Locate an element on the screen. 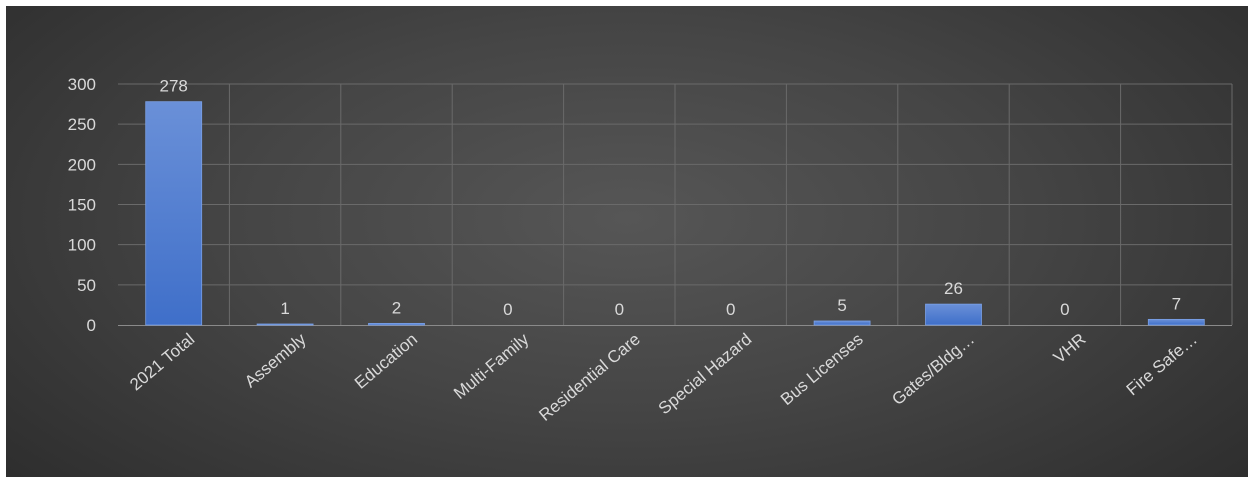  x-tick-label: Assembly is located at coordinates (275, 360).